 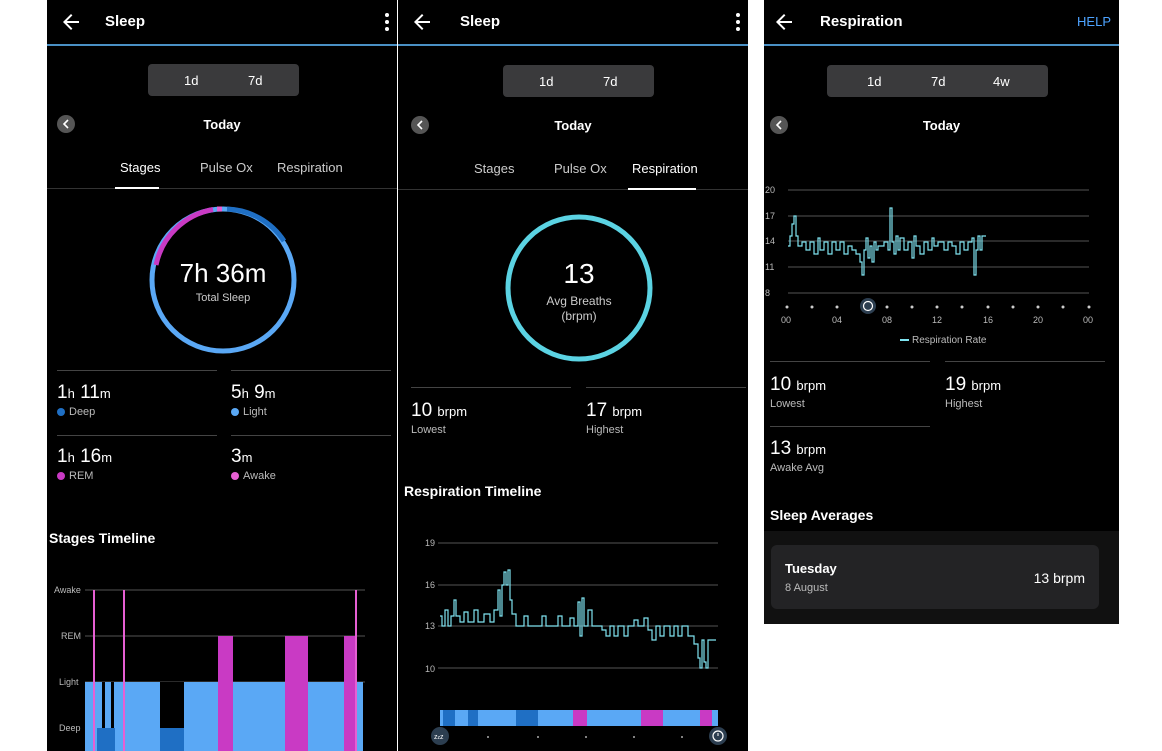 I want to click on range-selector: 1d 7d, so click(x=578, y=81).